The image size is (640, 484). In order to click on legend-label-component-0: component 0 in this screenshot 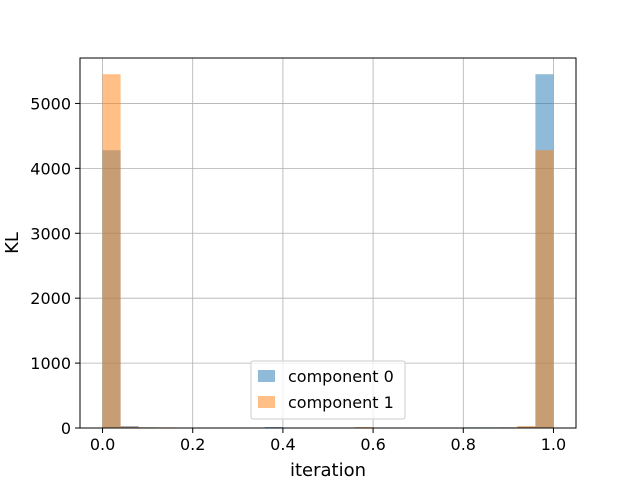, I will do `click(341, 376)`.